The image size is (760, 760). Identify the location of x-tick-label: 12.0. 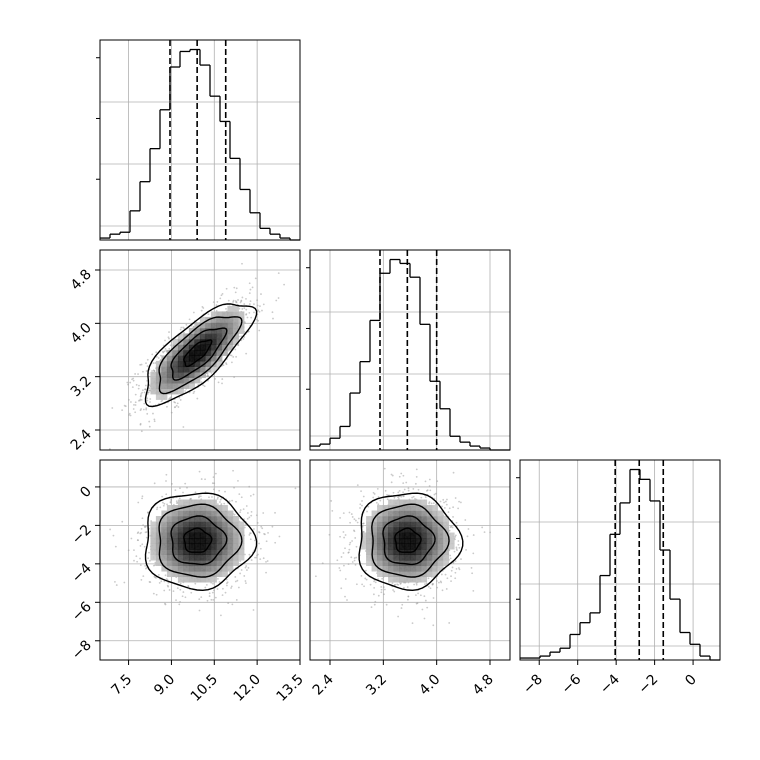
(247, 688).